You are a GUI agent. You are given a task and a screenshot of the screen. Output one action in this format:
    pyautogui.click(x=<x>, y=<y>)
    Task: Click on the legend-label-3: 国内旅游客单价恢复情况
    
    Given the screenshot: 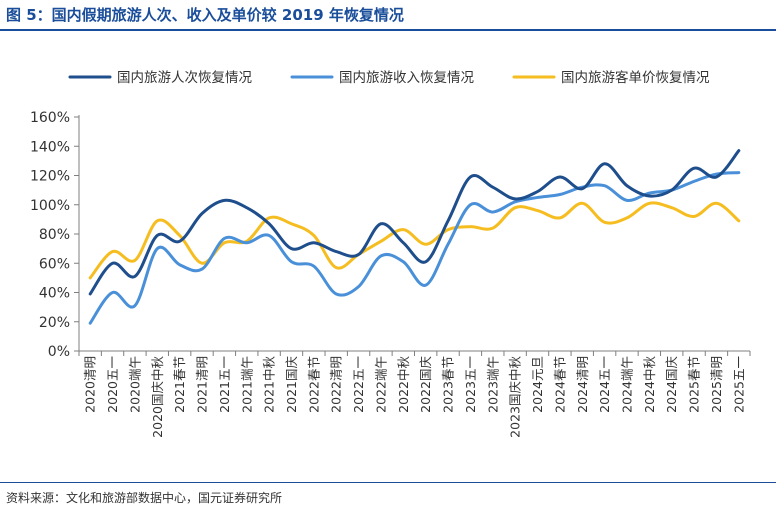 What is the action you would take?
    pyautogui.click(x=635, y=77)
    